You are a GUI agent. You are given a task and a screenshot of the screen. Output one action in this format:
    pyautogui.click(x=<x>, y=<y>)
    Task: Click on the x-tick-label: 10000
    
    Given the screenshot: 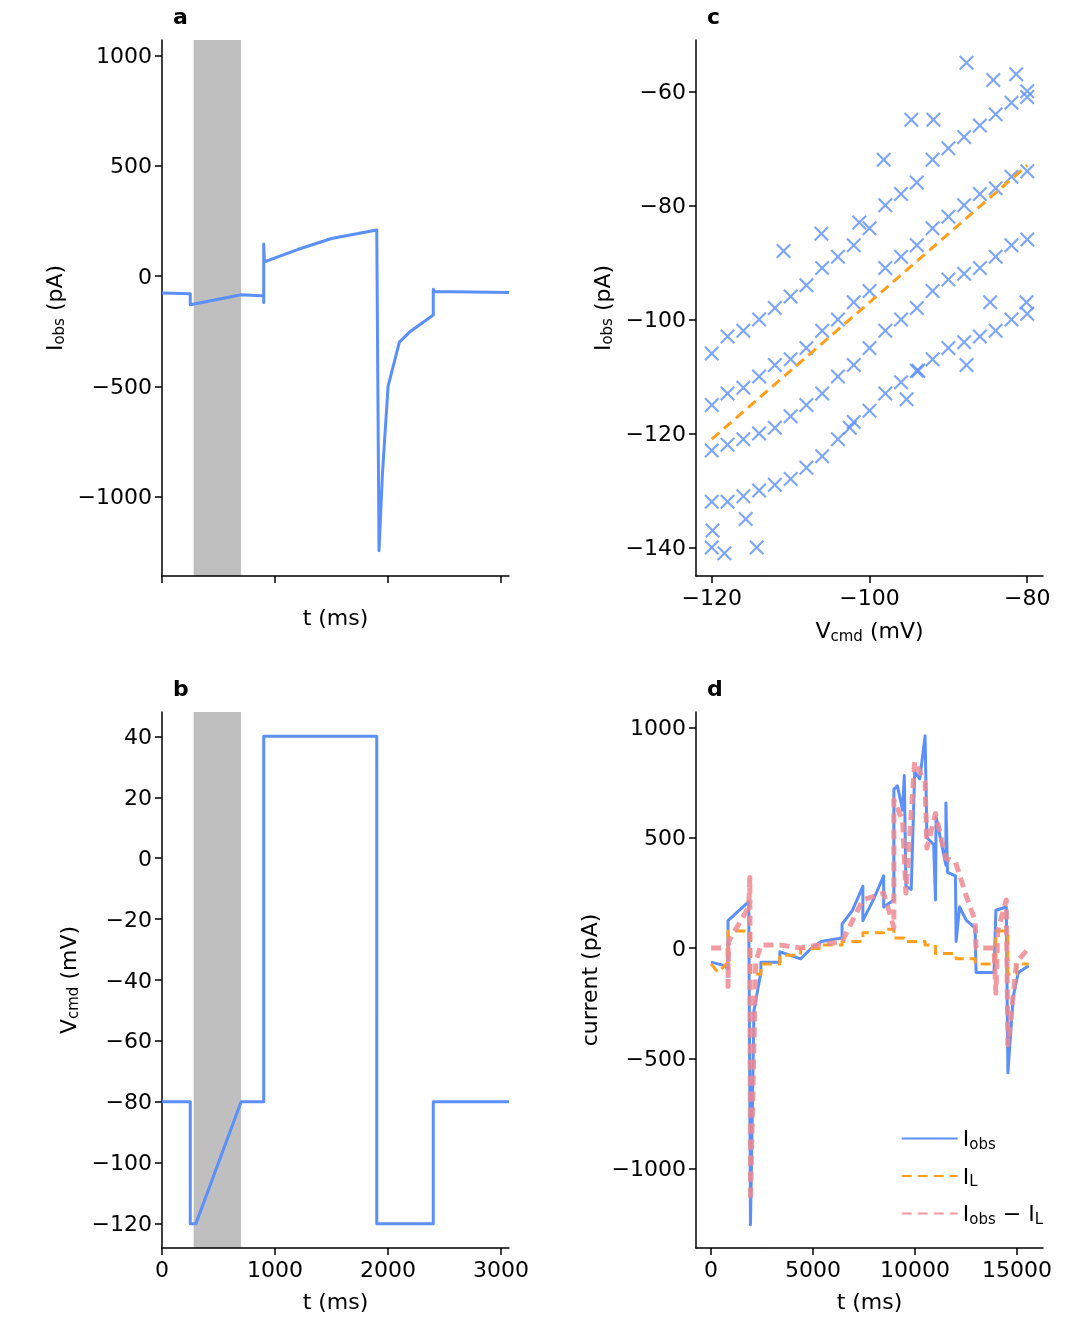 What is the action you would take?
    pyautogui.click(x=915, y=1269)
    